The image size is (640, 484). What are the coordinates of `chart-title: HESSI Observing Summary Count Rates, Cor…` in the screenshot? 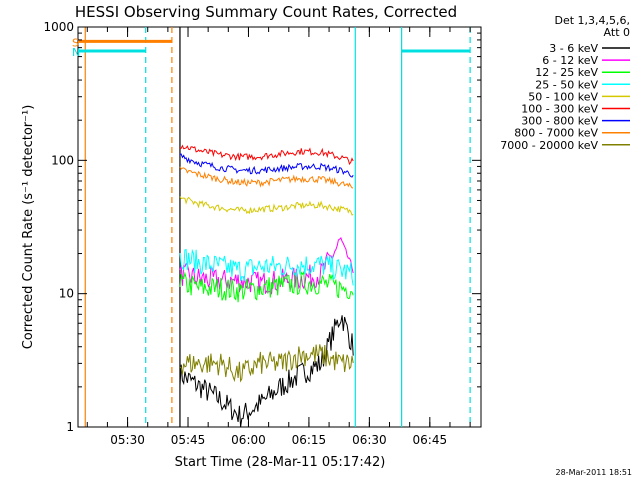 It's located at (266, 12).